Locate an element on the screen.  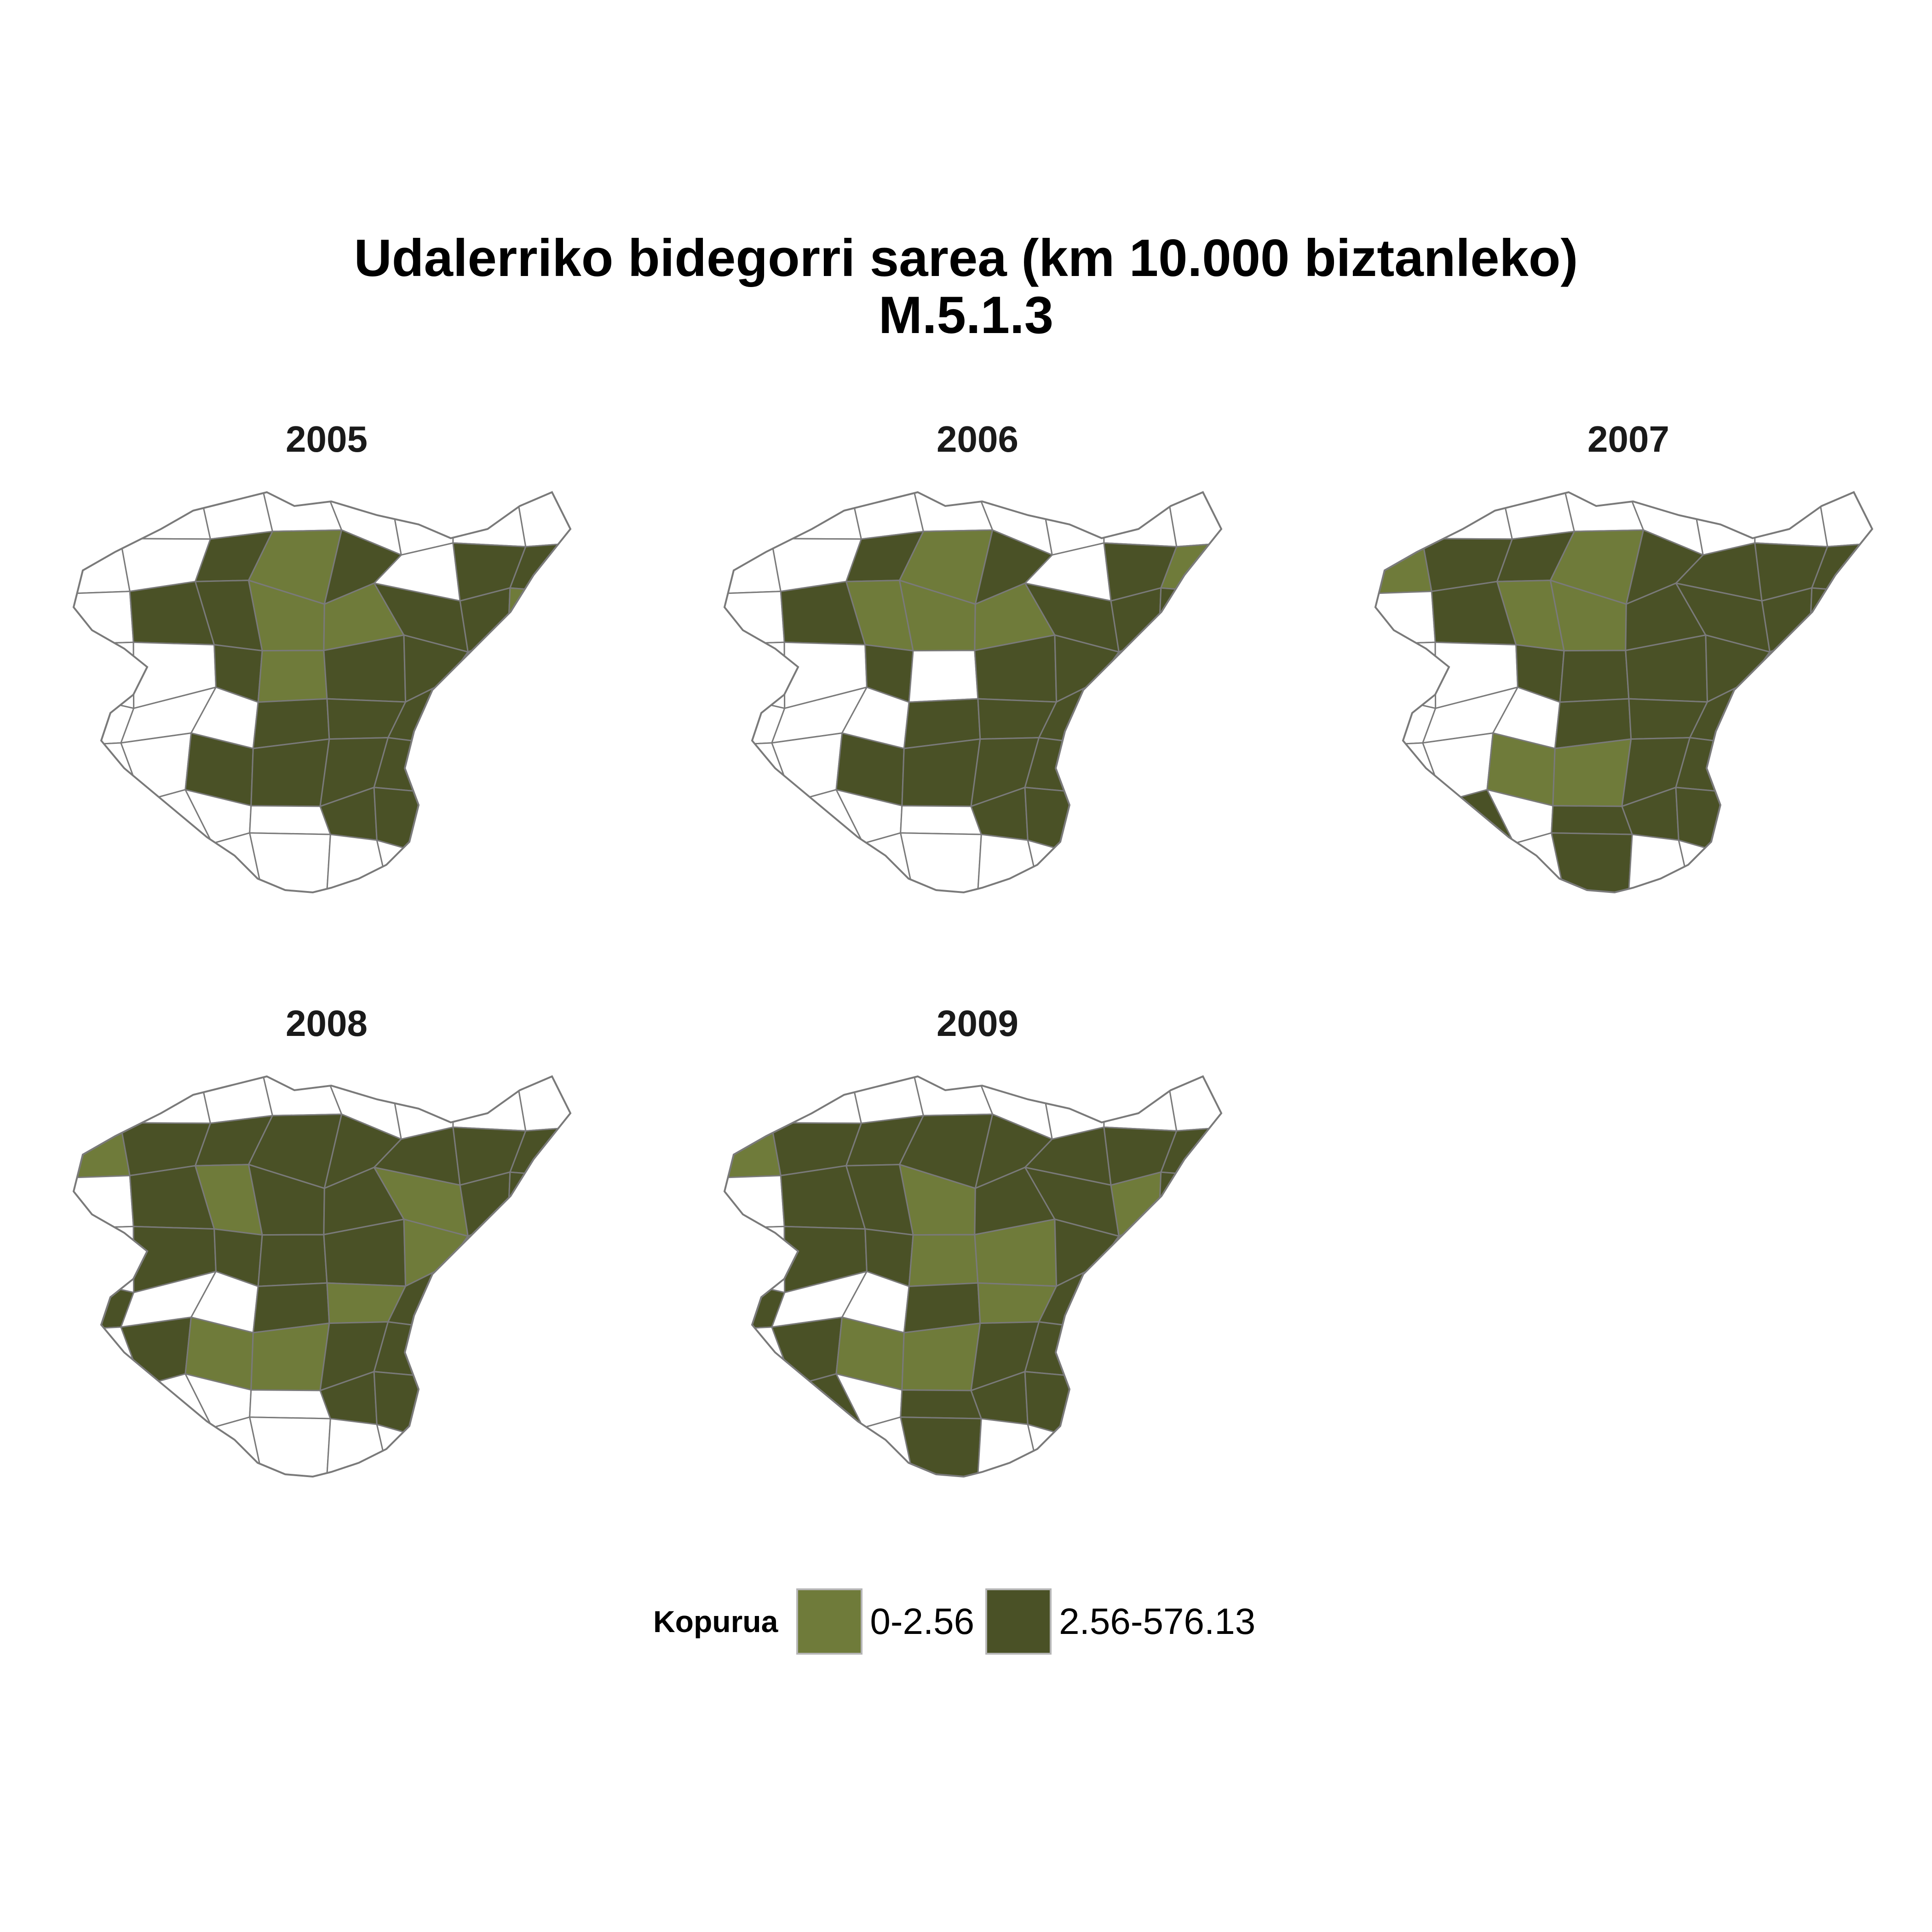
map-panel: 2009 is located at coordinates (977, 1269).